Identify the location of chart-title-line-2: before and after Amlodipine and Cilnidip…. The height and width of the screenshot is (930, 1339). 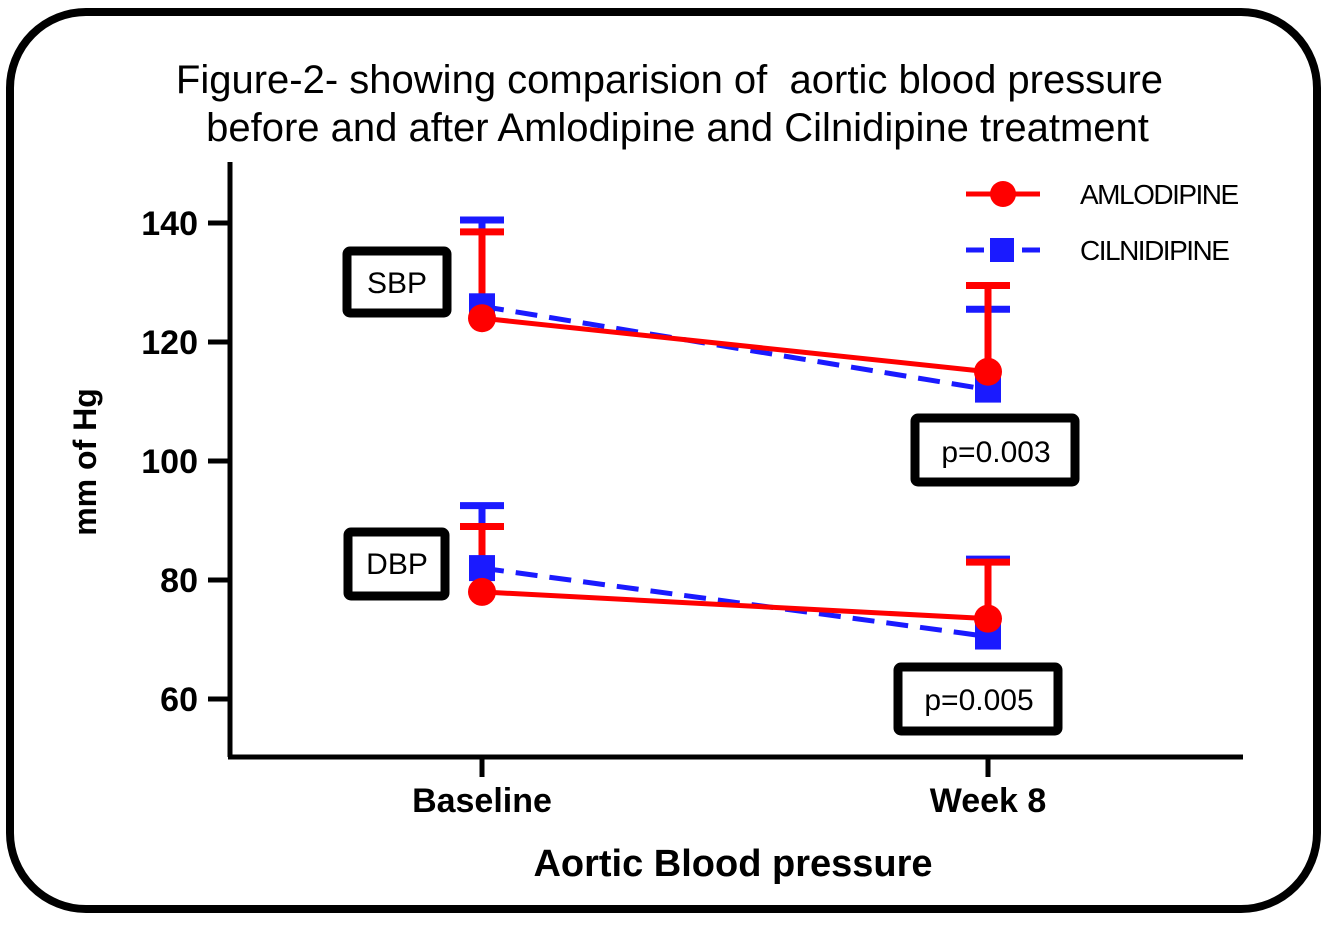
(677, 128).